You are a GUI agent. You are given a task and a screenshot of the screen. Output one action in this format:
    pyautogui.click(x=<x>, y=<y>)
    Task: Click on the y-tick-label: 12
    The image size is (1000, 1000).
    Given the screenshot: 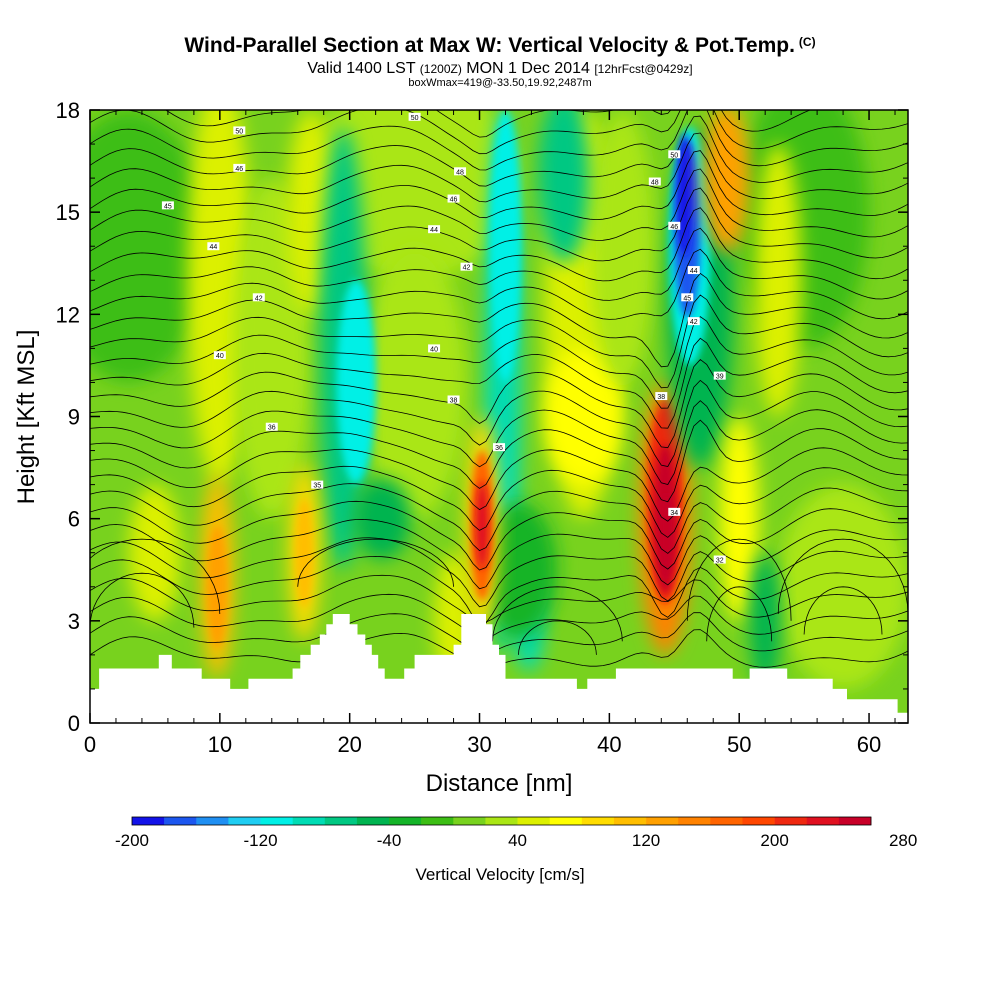 What is the action you would take?
    pyautogui.click(x=68, y=314)
    